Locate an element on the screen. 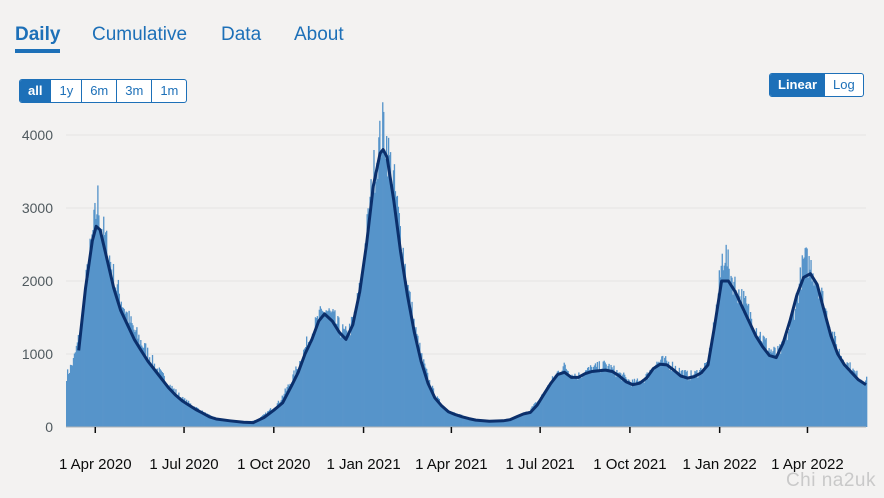 This screenshot has width=884, height=498. tab-cumulative: Cumulative is located at coordinates (140, 34).